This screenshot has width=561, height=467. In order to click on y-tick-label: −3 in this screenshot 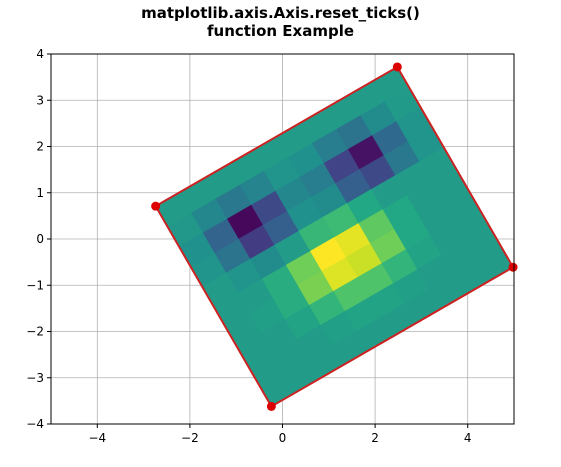, I will do `click(35, 378)`.